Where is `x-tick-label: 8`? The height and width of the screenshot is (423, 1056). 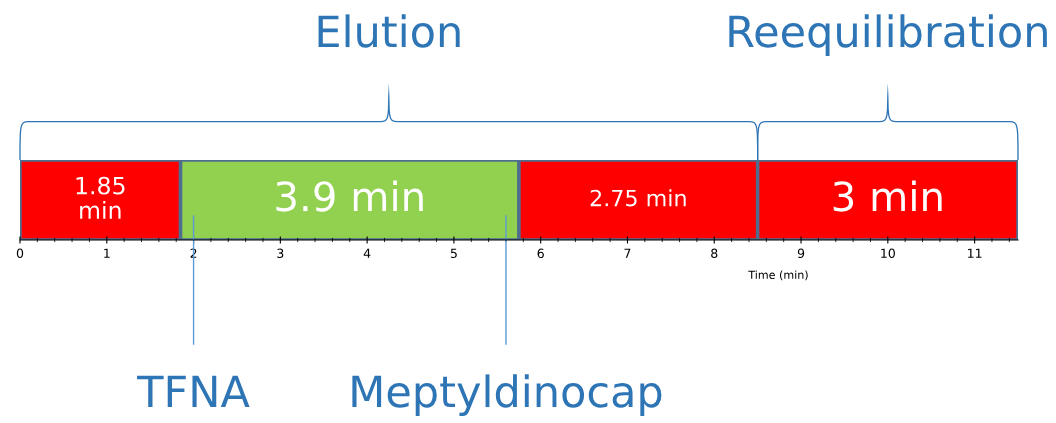
x-tick-label: 8 is located at coordinates (714, 253).